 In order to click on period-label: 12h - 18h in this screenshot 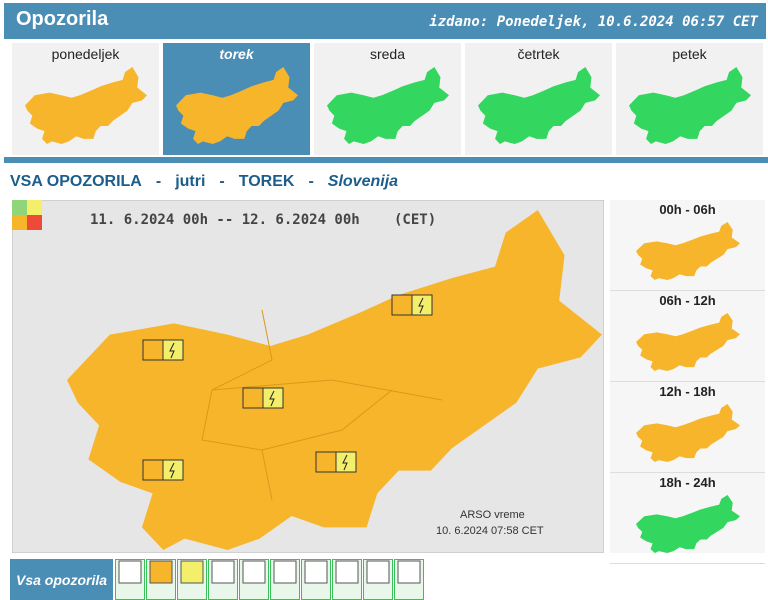, I will do `click(687, 391)`.